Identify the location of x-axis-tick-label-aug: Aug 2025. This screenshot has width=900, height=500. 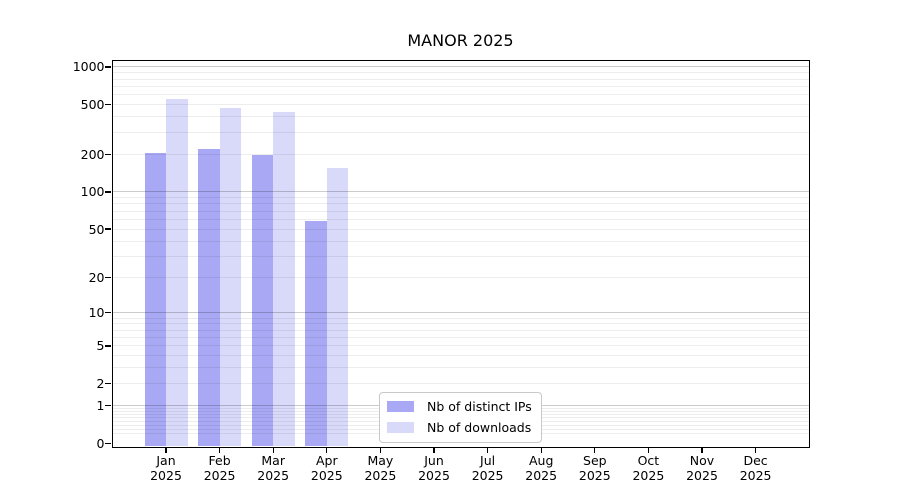
(541, 468).